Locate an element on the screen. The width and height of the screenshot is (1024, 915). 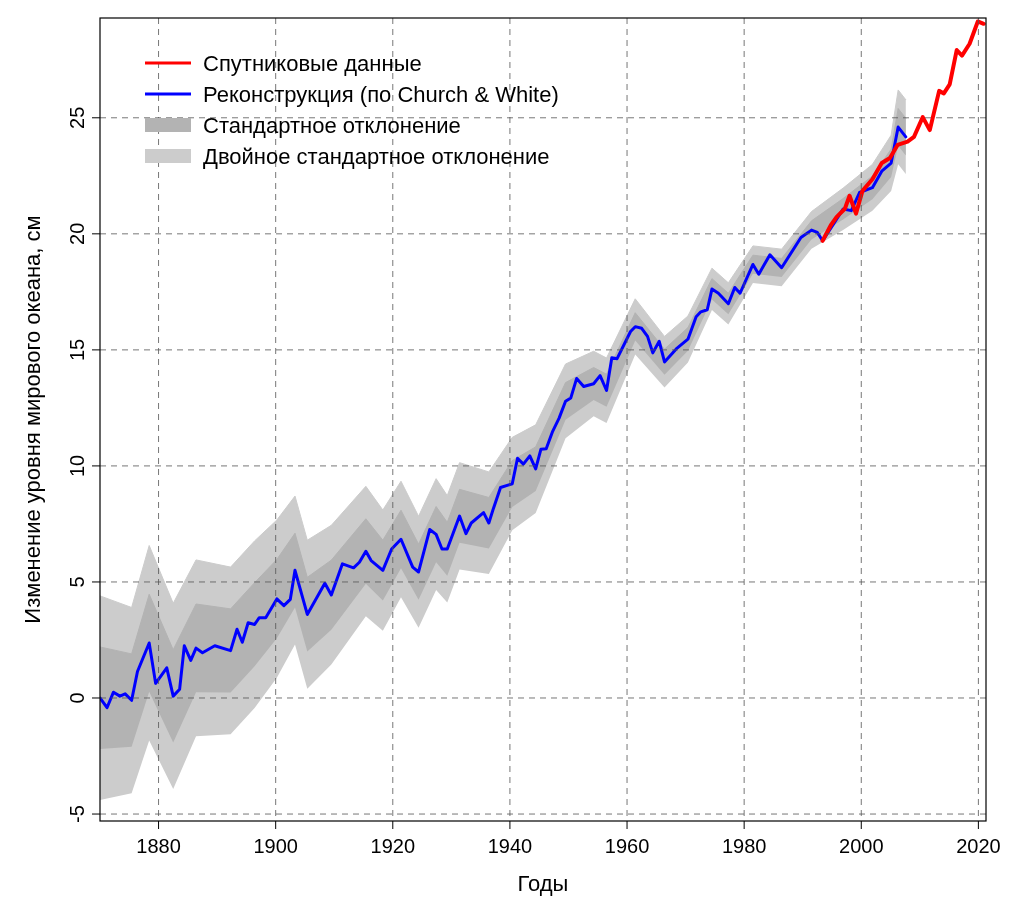
y-axis-title: Изменение уровня мирового океана, см is located at coordinates (32, 419).